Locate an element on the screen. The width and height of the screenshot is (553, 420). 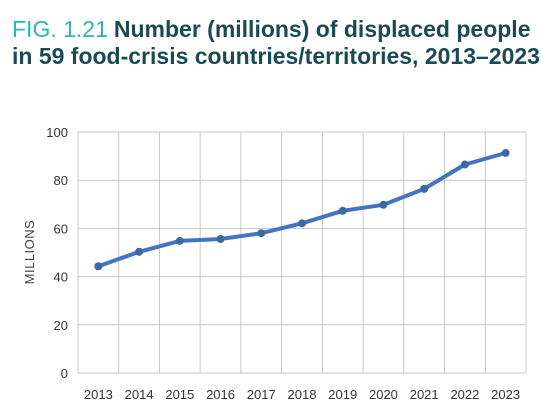
x-tick-label: 2016 is located at coordinates (220, 394).